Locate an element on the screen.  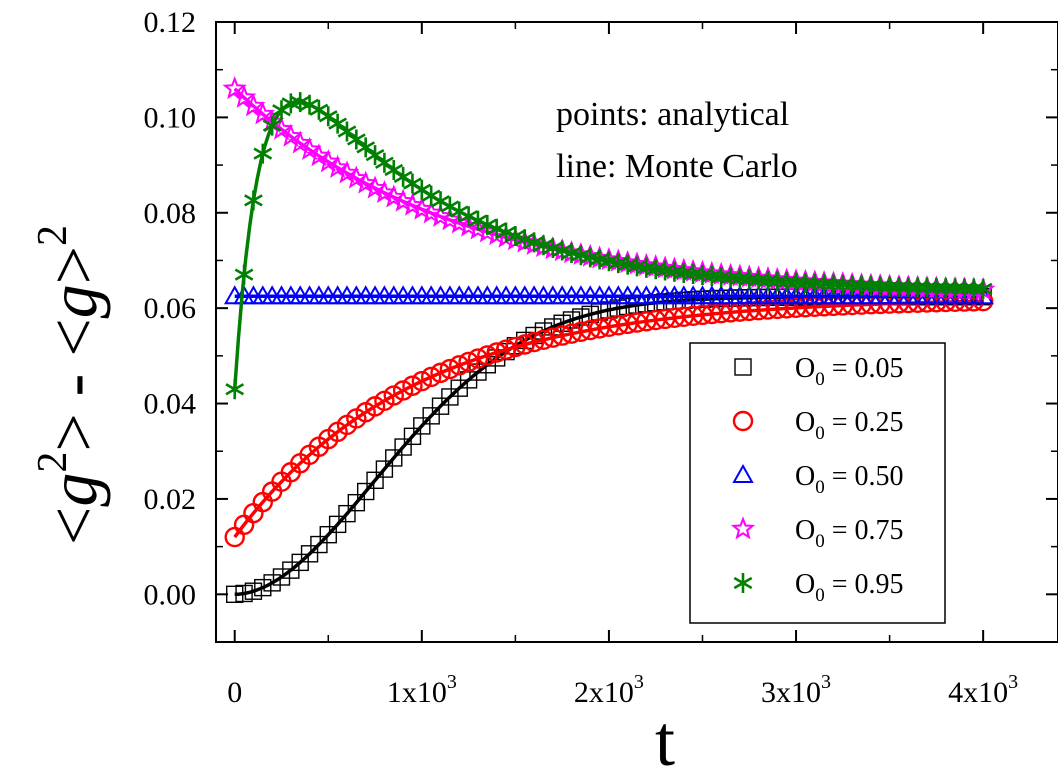
legend-item-1: O0 = 0.25 is located at coordinates (818, 425).